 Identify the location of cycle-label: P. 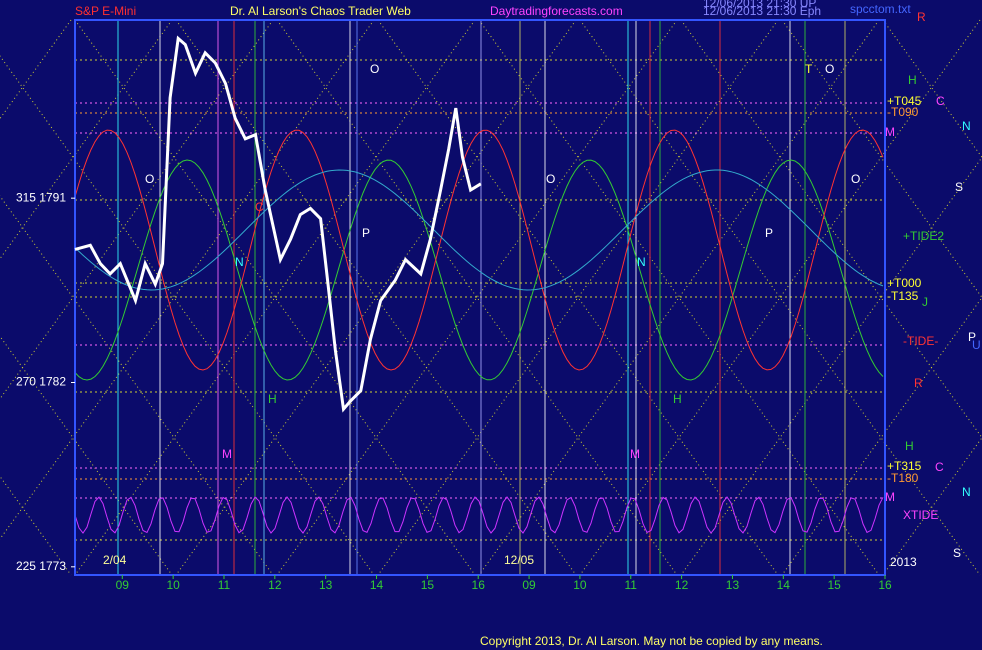
(972, 337).